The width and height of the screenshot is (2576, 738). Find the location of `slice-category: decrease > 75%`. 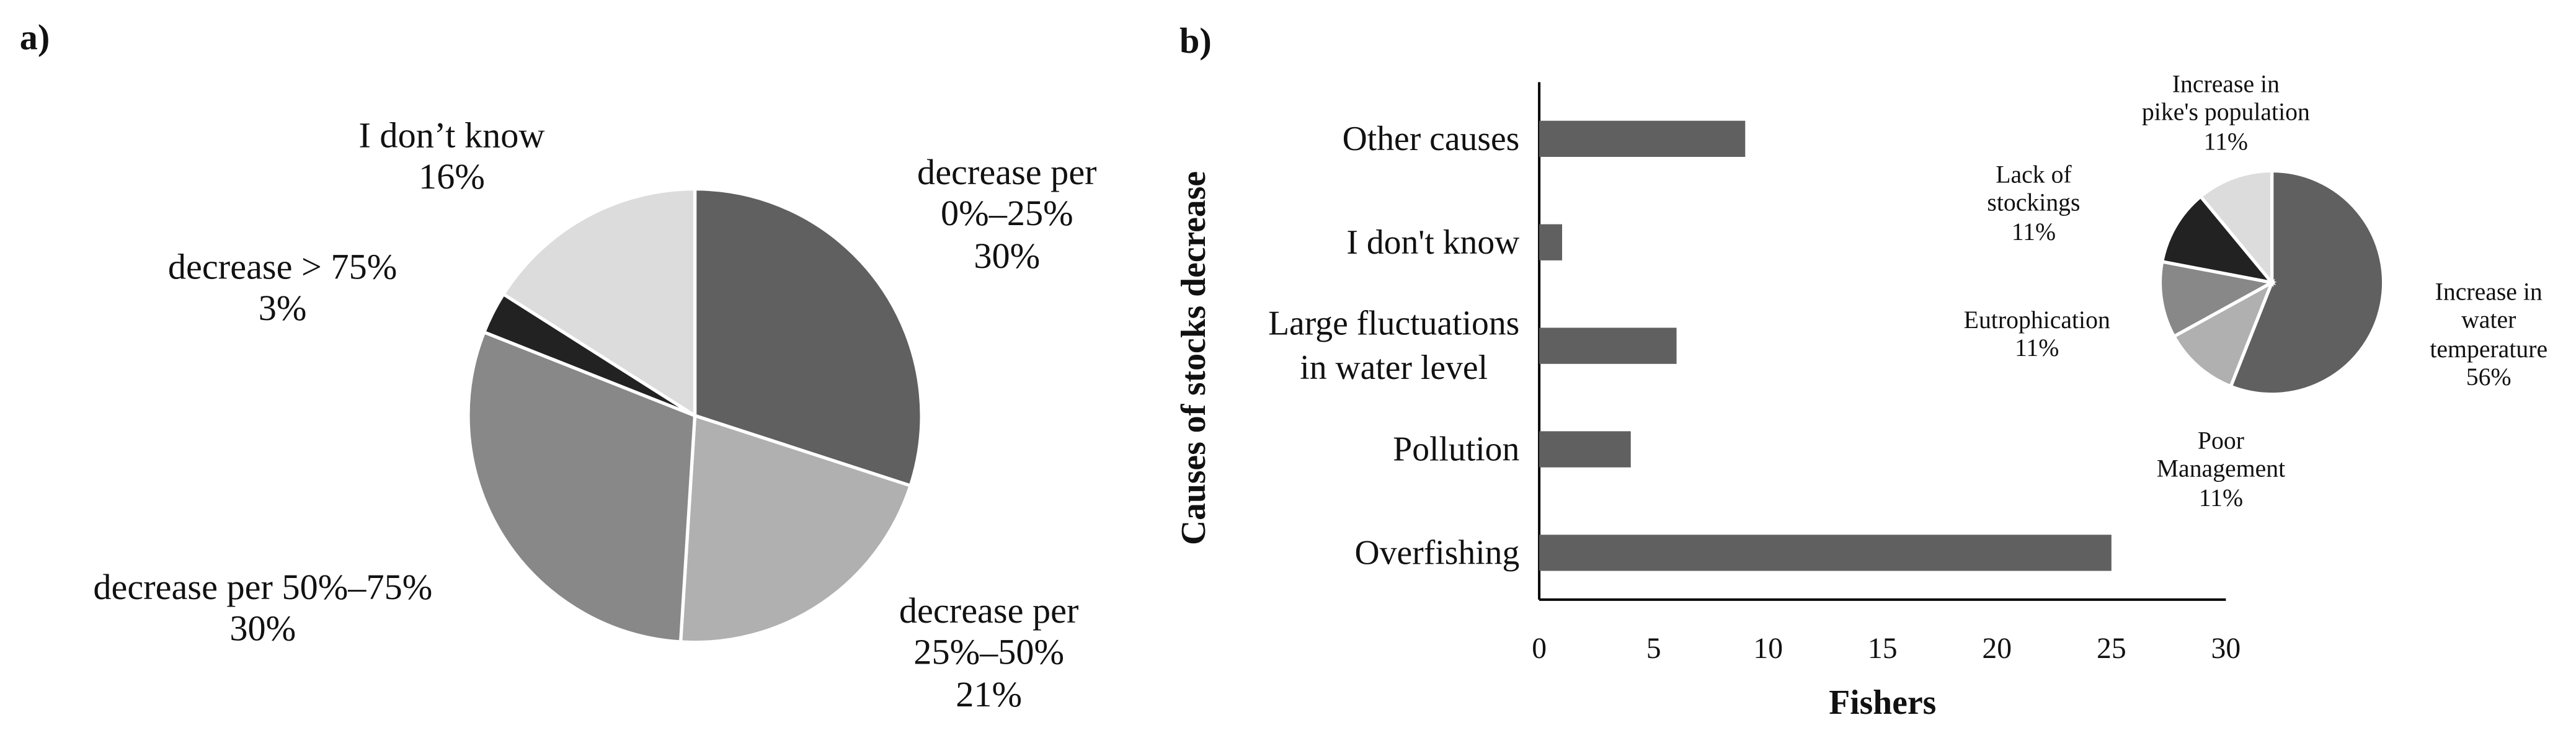

slice-category: decrease > 75% is located at coordinates (282, 266).